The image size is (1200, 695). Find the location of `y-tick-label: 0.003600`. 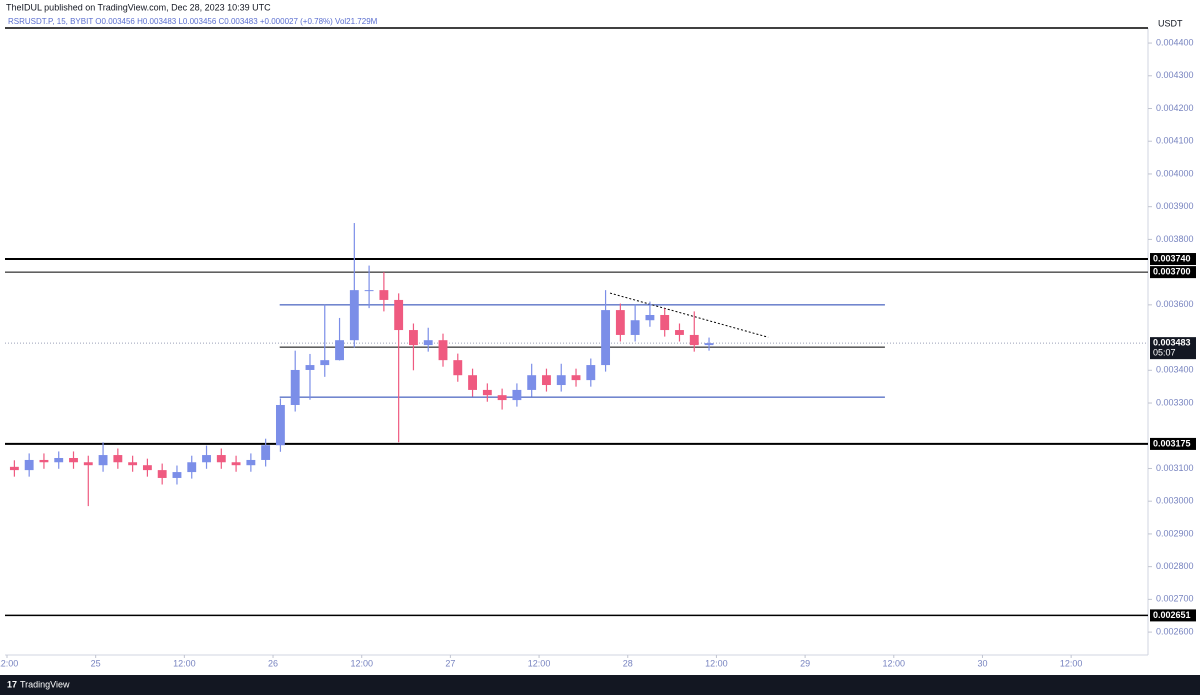

y-tick-label: 0.003600 is located at coordinates (1175, 304).